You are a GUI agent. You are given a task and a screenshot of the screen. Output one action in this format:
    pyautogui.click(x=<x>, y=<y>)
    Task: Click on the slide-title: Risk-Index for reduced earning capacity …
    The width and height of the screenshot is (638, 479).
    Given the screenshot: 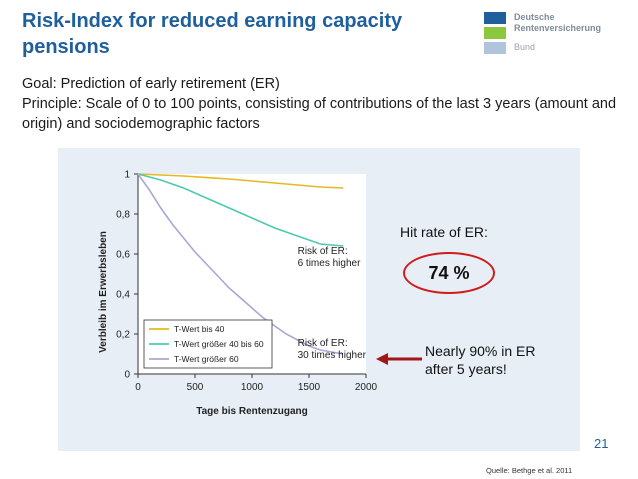 What is the action you would take?
    pyautogui.click(x=212, y=34)
    